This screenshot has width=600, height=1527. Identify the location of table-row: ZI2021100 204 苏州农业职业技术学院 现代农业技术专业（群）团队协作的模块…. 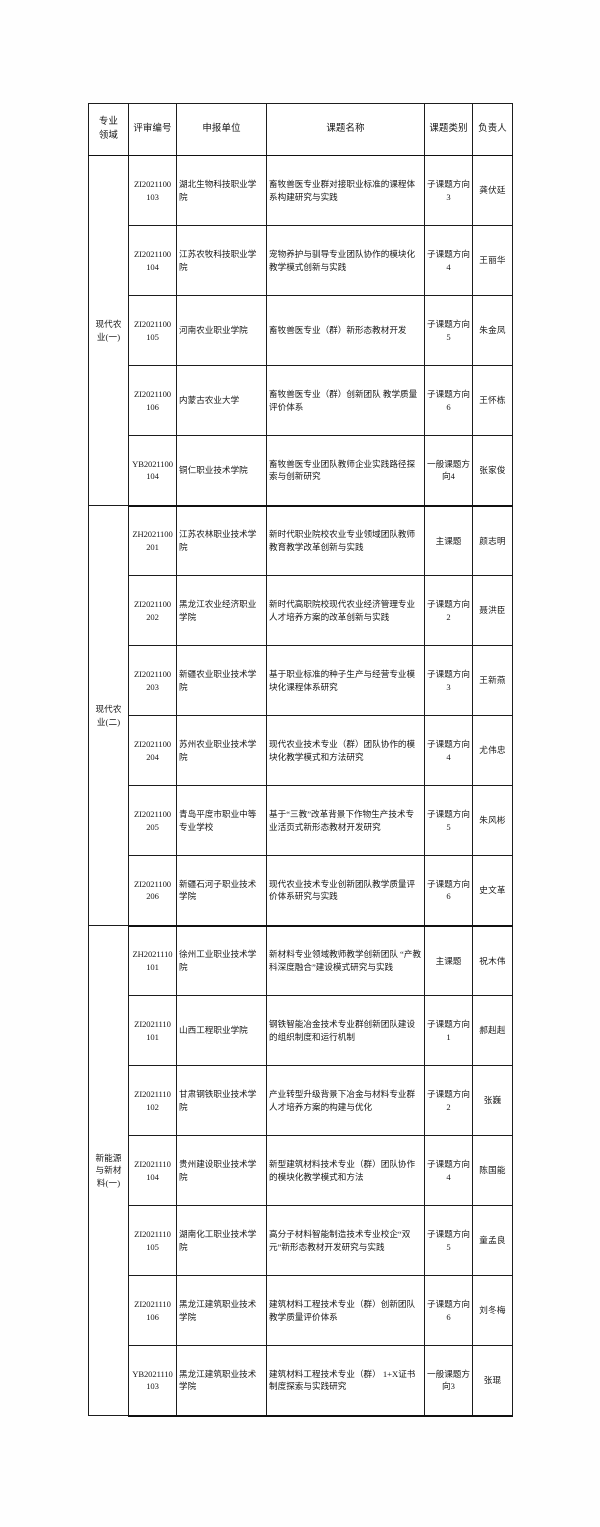
(301, 750).